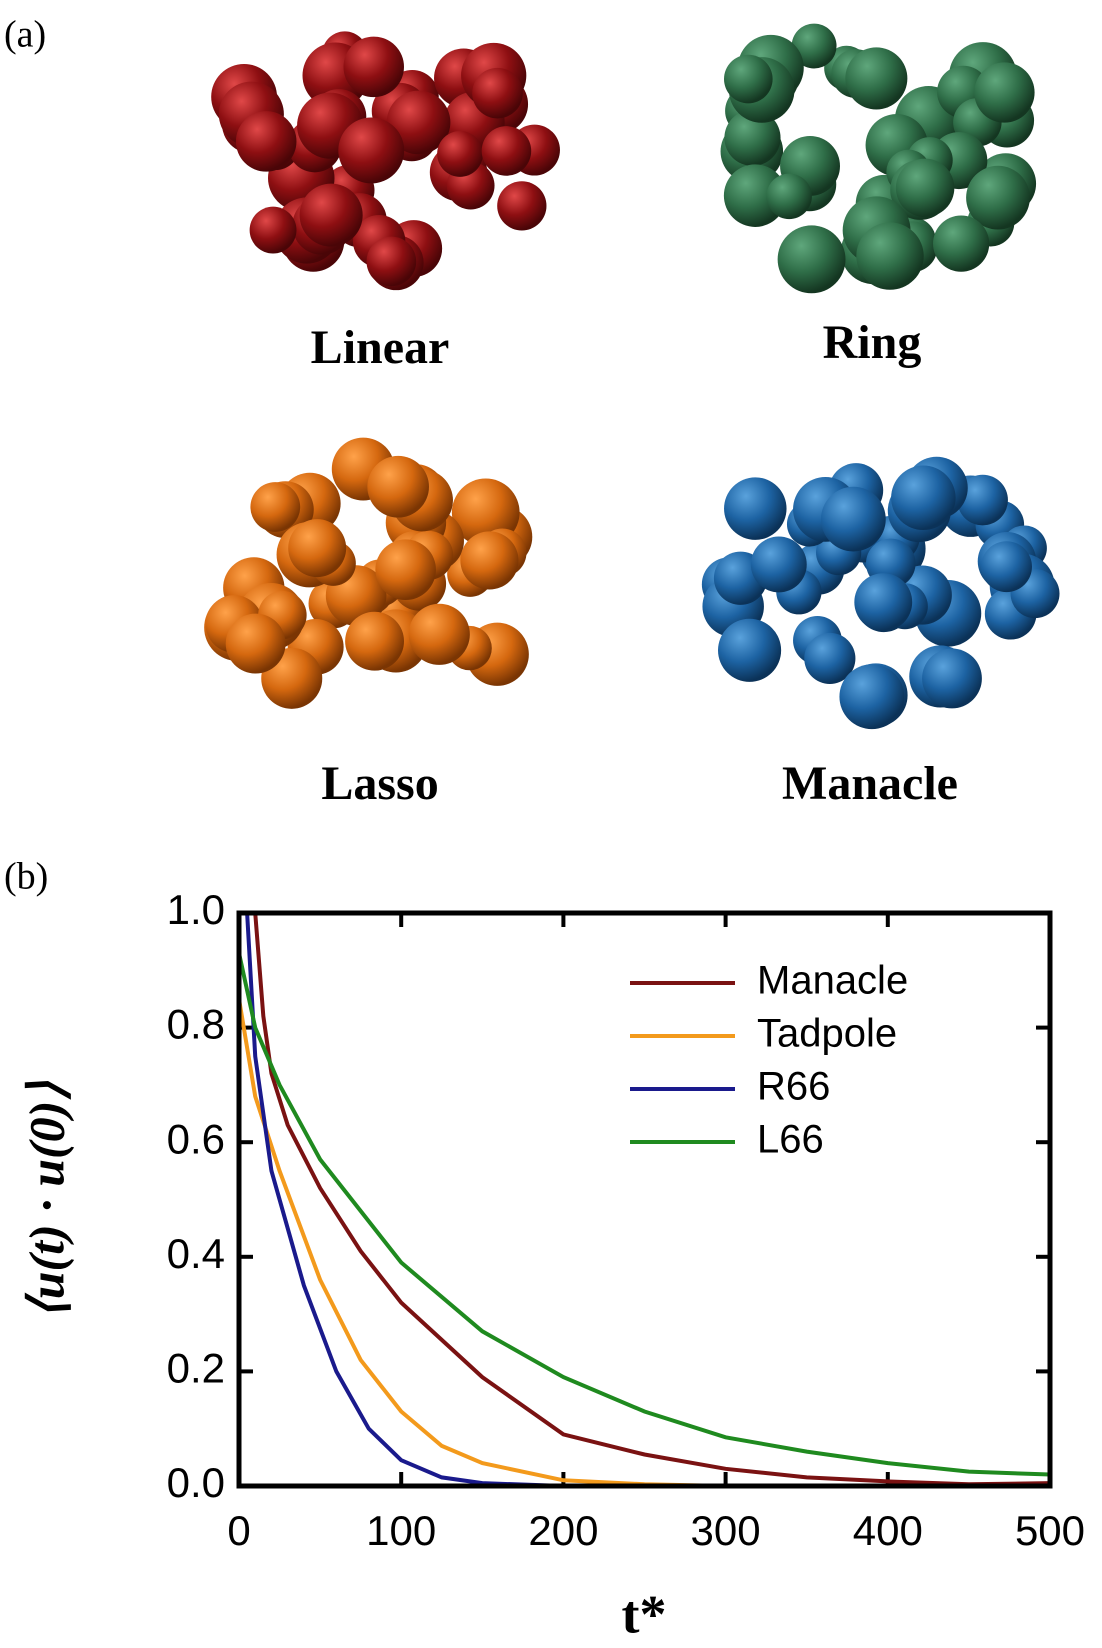  Describe the element at coordinates (46, 1200) in the screenshot. I see `y-axis-label: ⟨u(t) · u(0)⟩` at that location.